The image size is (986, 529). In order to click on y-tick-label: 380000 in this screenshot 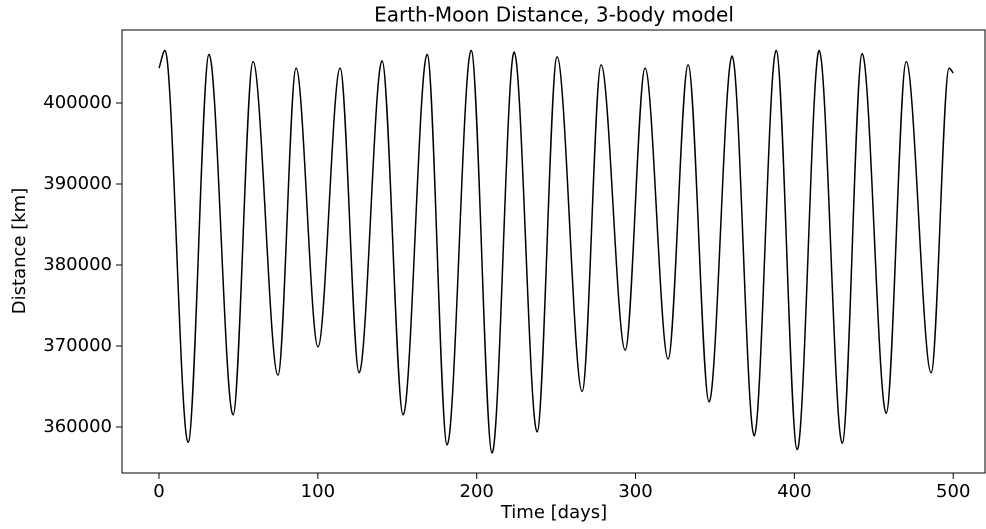, I will do `click(77, 264)`.